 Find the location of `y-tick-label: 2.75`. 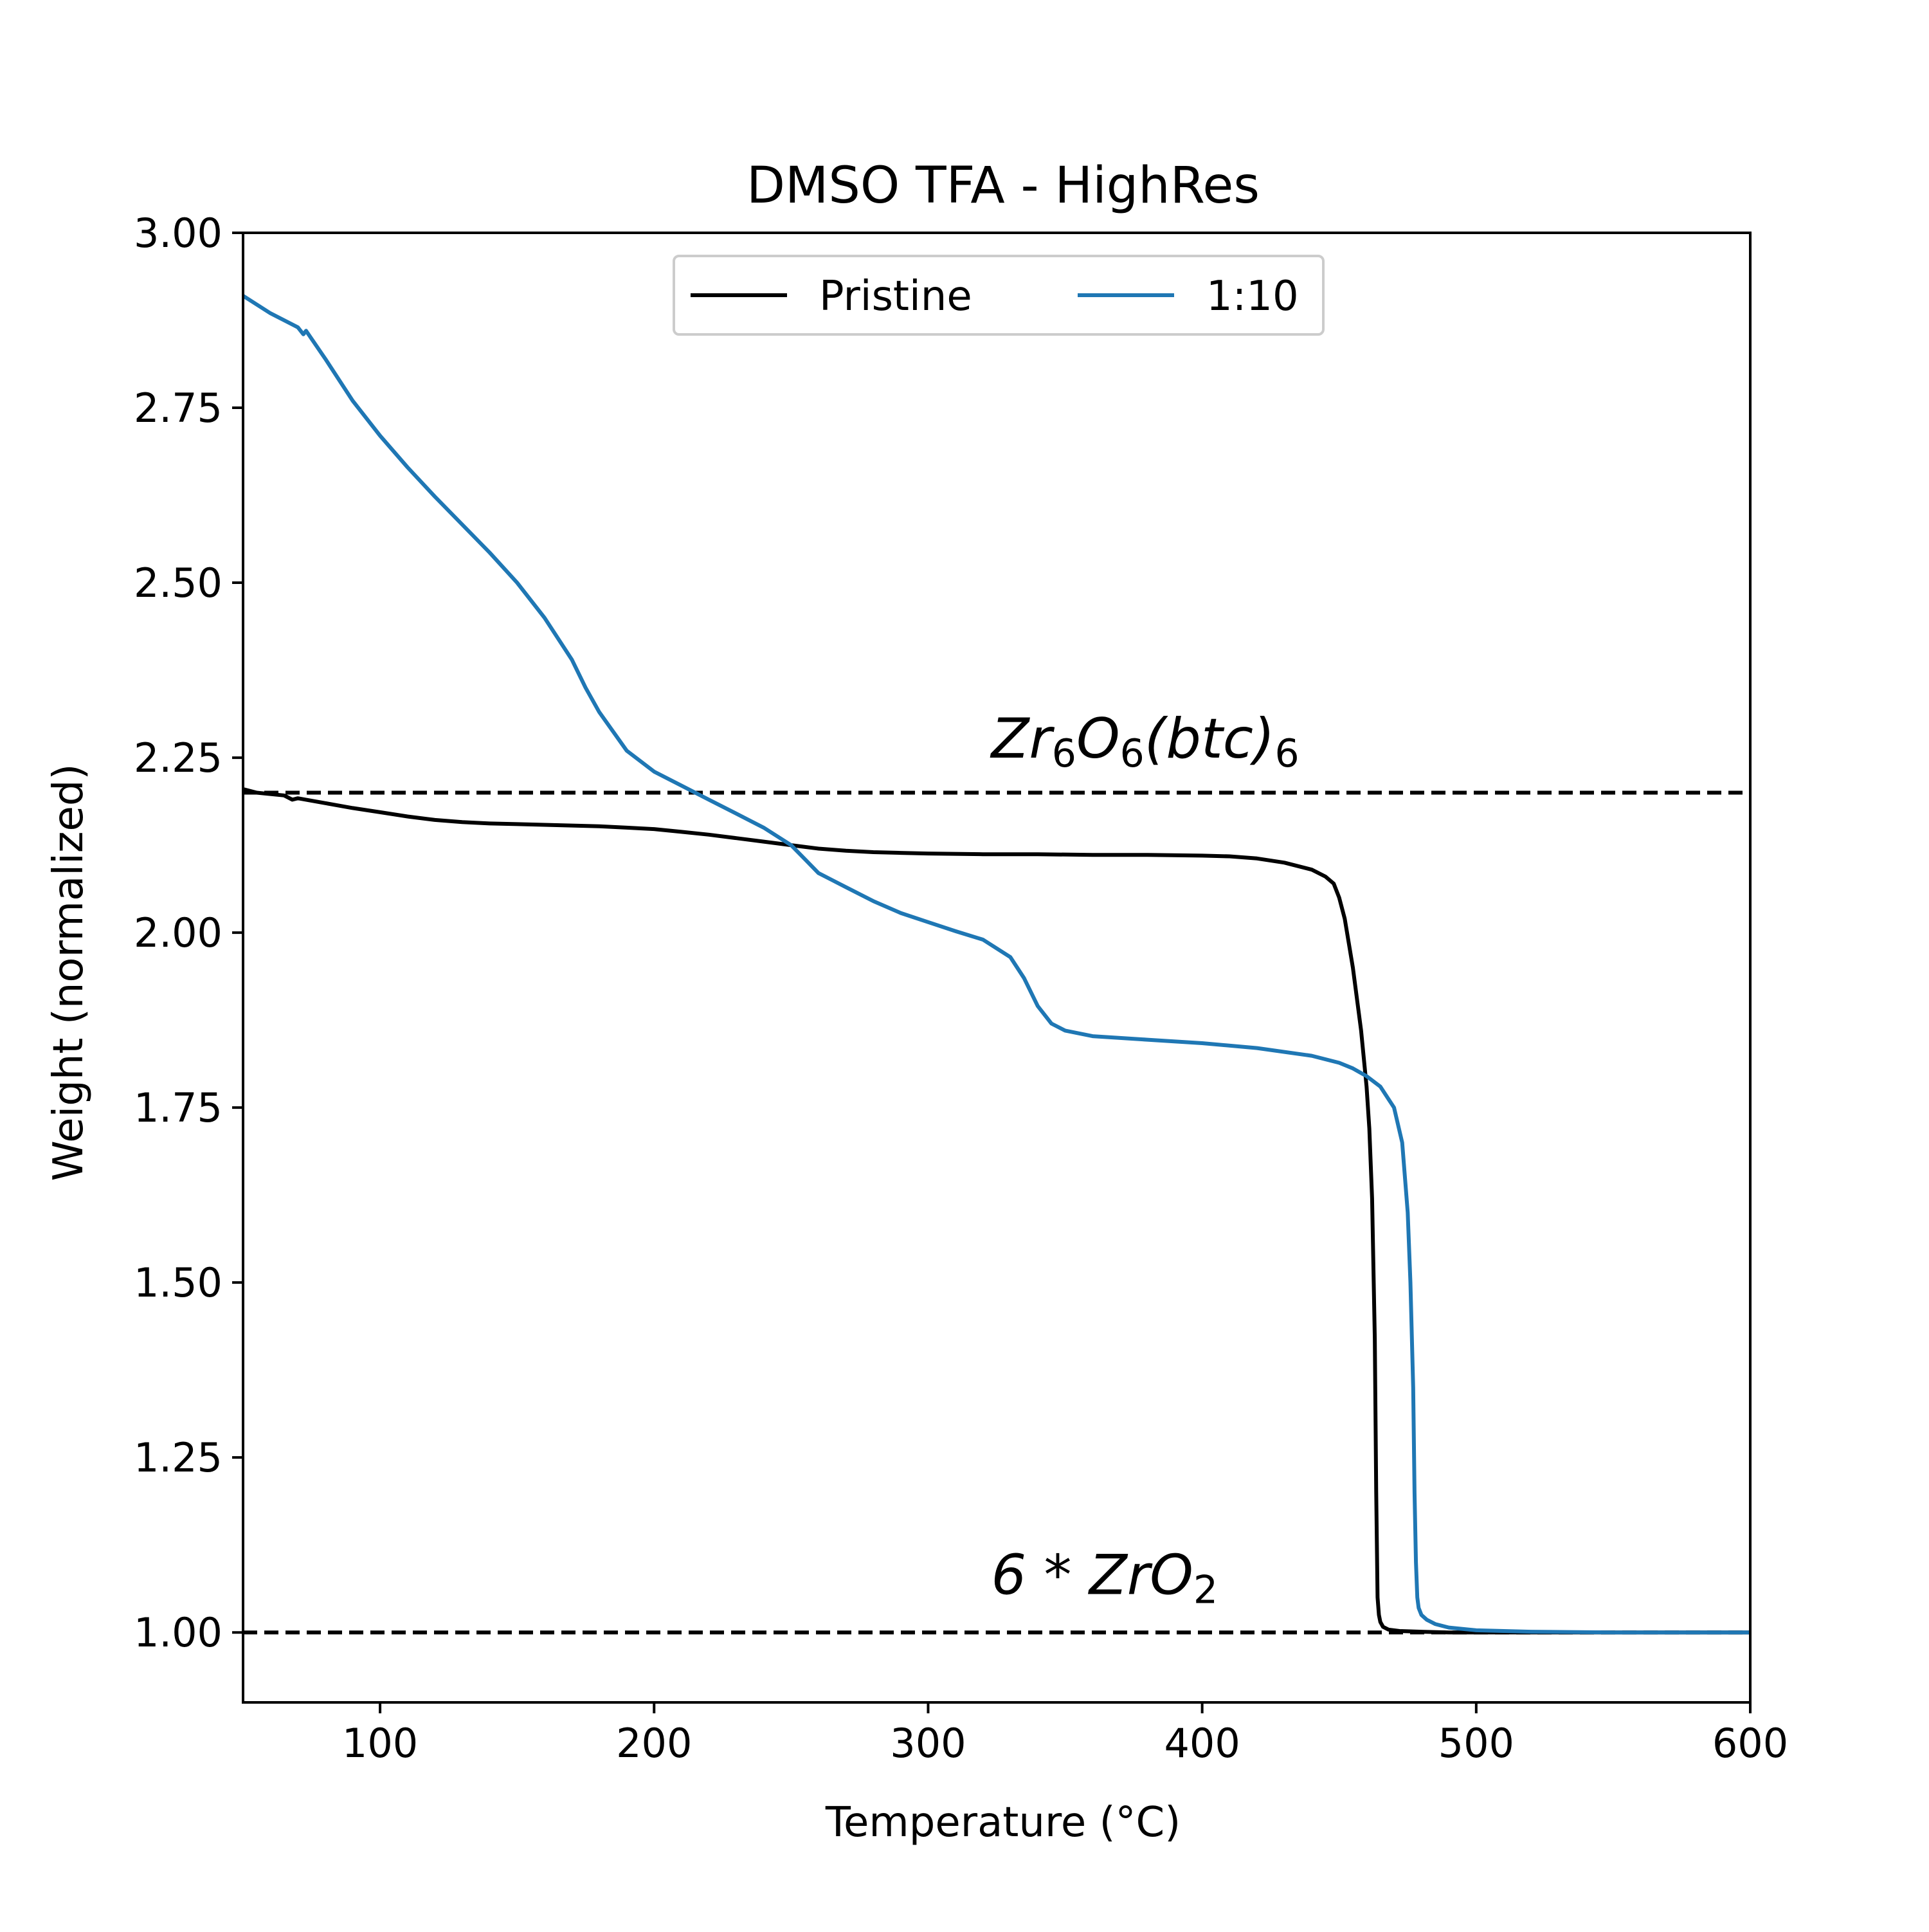

y-tick-label: 2.75 is located at coordinates (178, 409).